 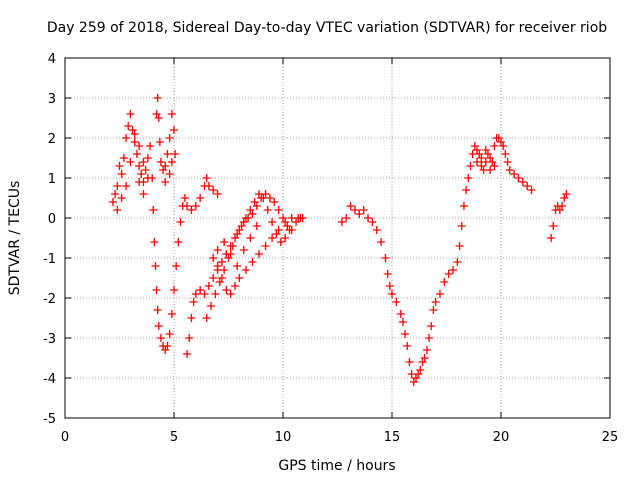 I want to click on y-tick-label: -3, so click(x=49, y=339).